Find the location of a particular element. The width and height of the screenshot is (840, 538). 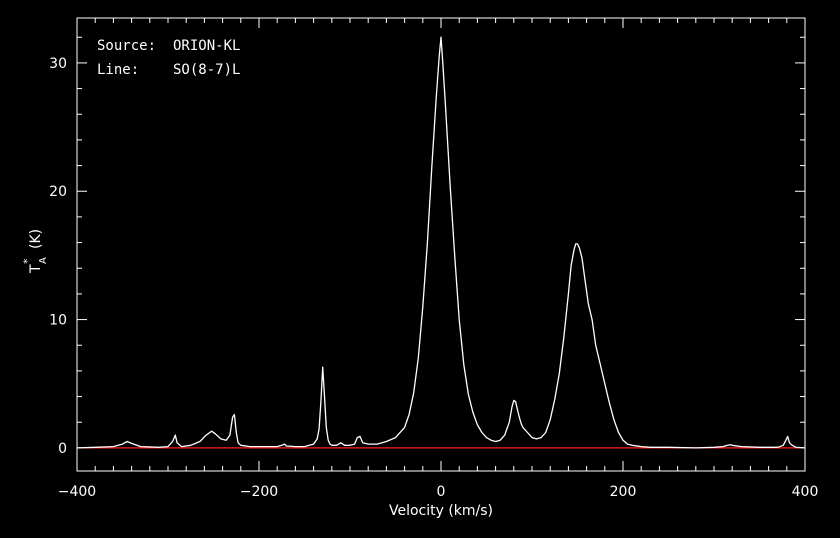

source-label: Source: is located at coordinates (126, 46).